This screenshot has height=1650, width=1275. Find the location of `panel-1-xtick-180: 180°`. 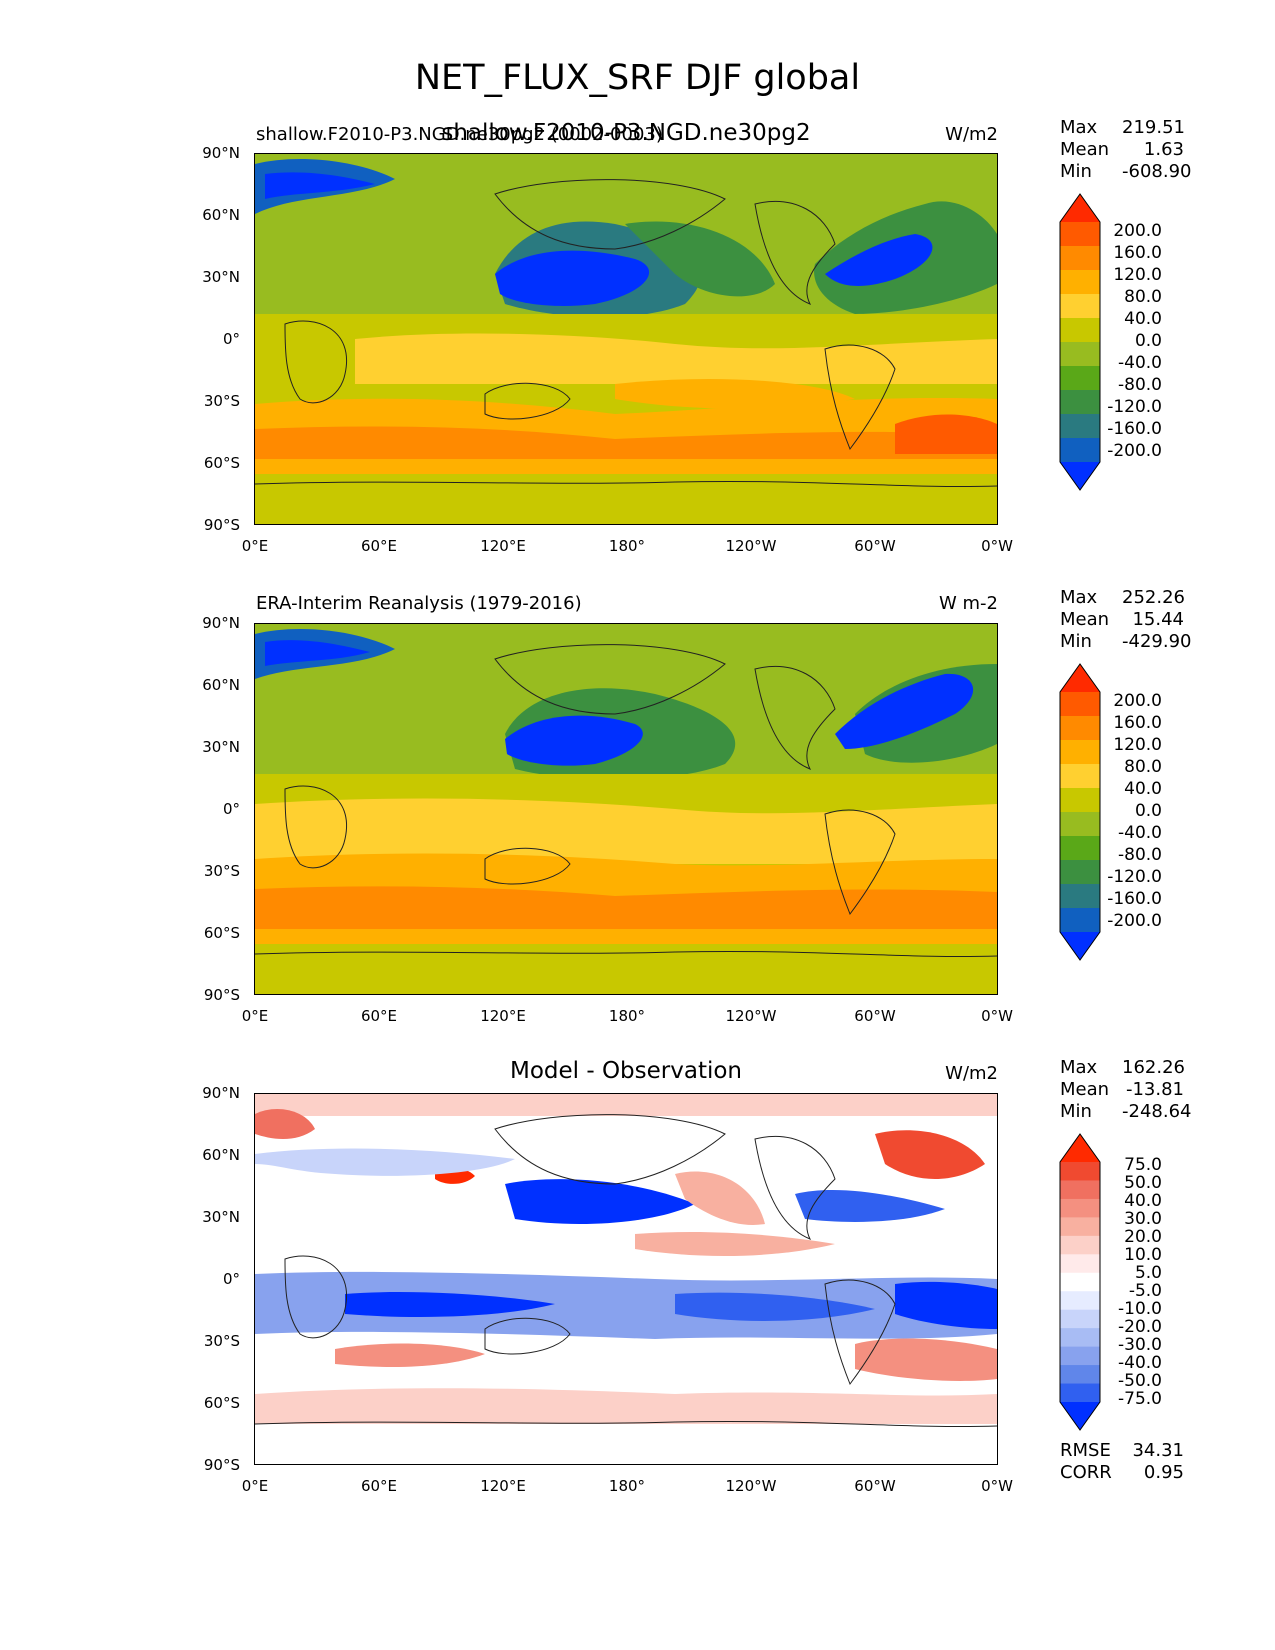

panel-1-xtick-180: 180° is located at coordinates (627, 1016).